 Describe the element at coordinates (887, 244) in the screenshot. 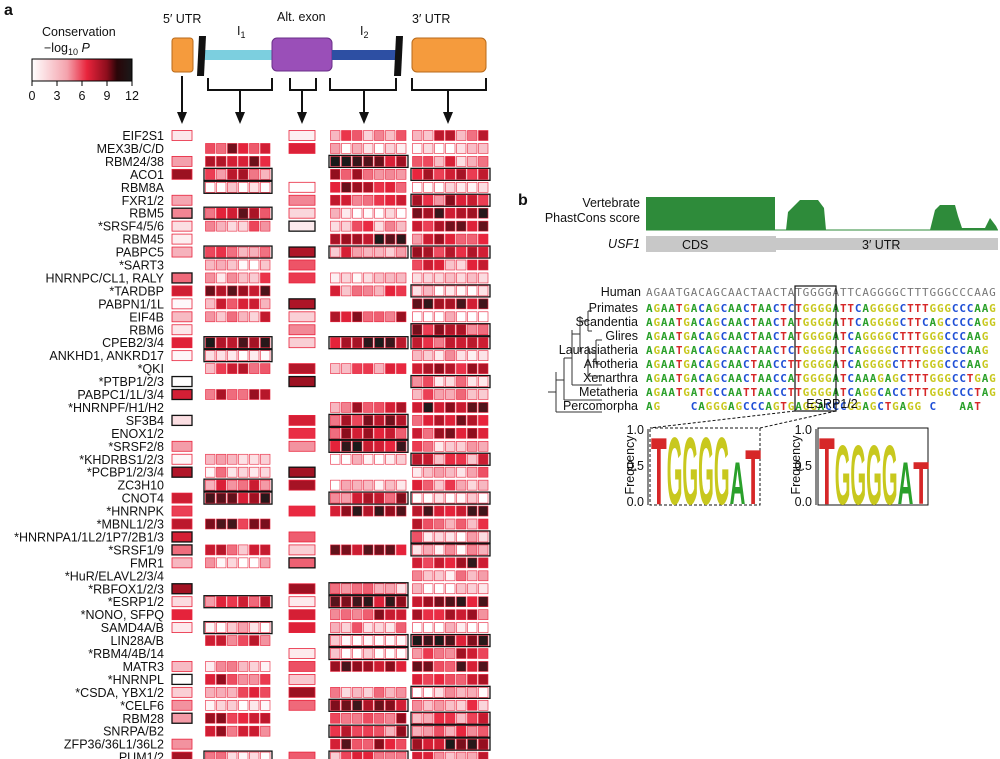

I see `utr3-segment` at that location.